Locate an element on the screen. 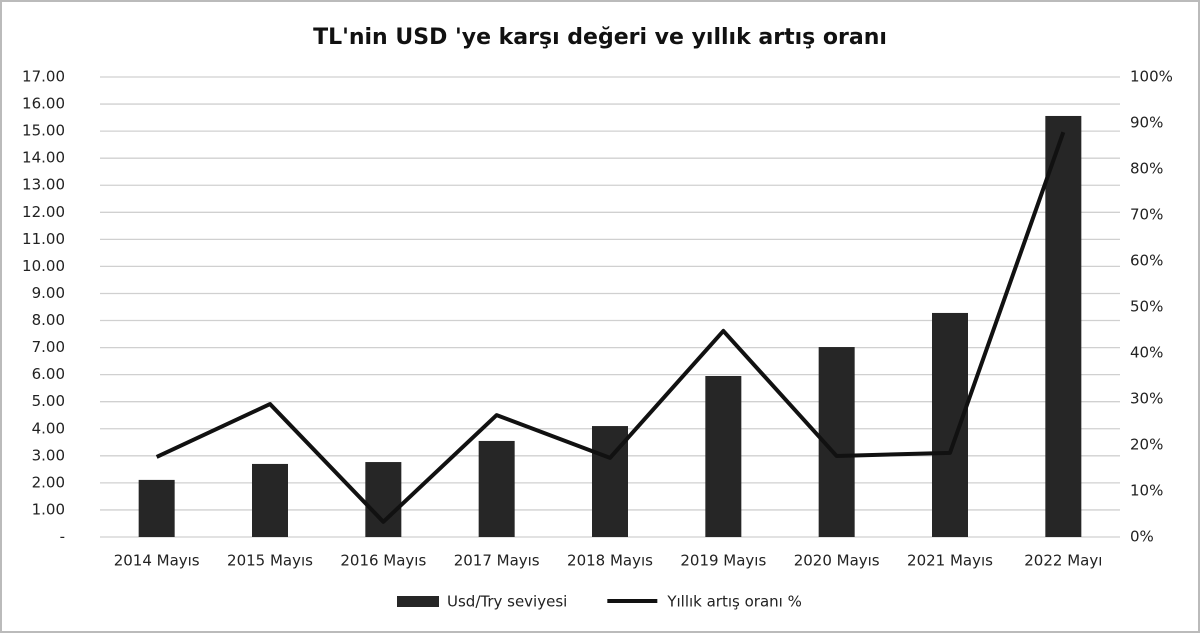 This screenshot has height=633, width=1200. x-tick-label: 2019 Mayıs is located at coordinates (723, 561).